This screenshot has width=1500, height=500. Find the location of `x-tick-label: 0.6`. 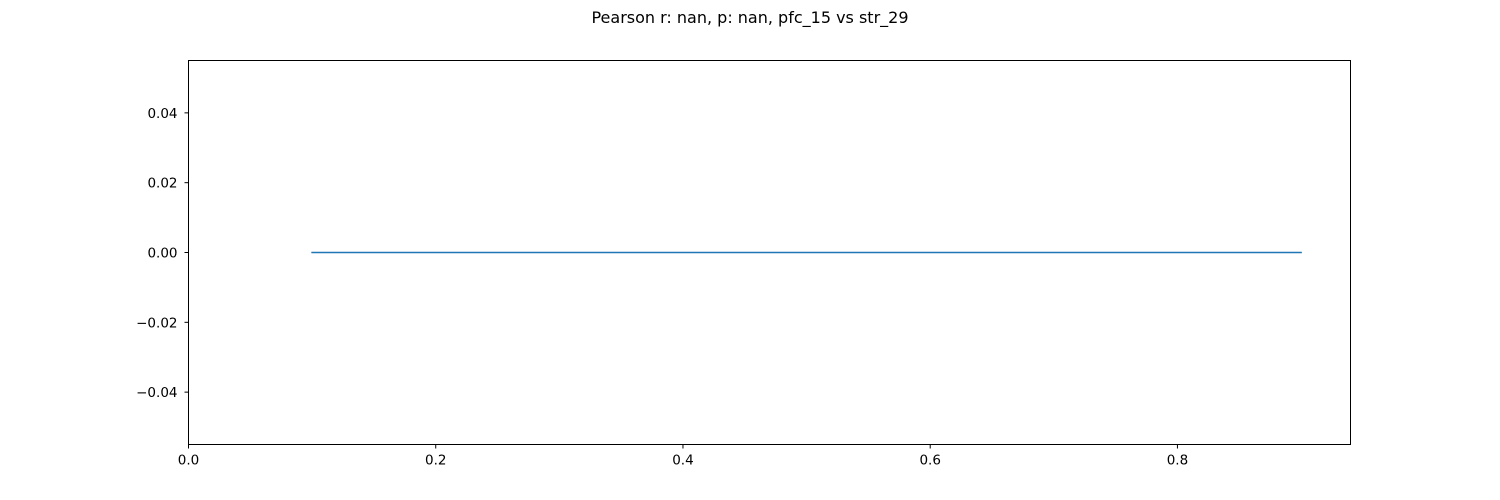

x-tick-label: 0.6 is located at coordinates (929, 461).